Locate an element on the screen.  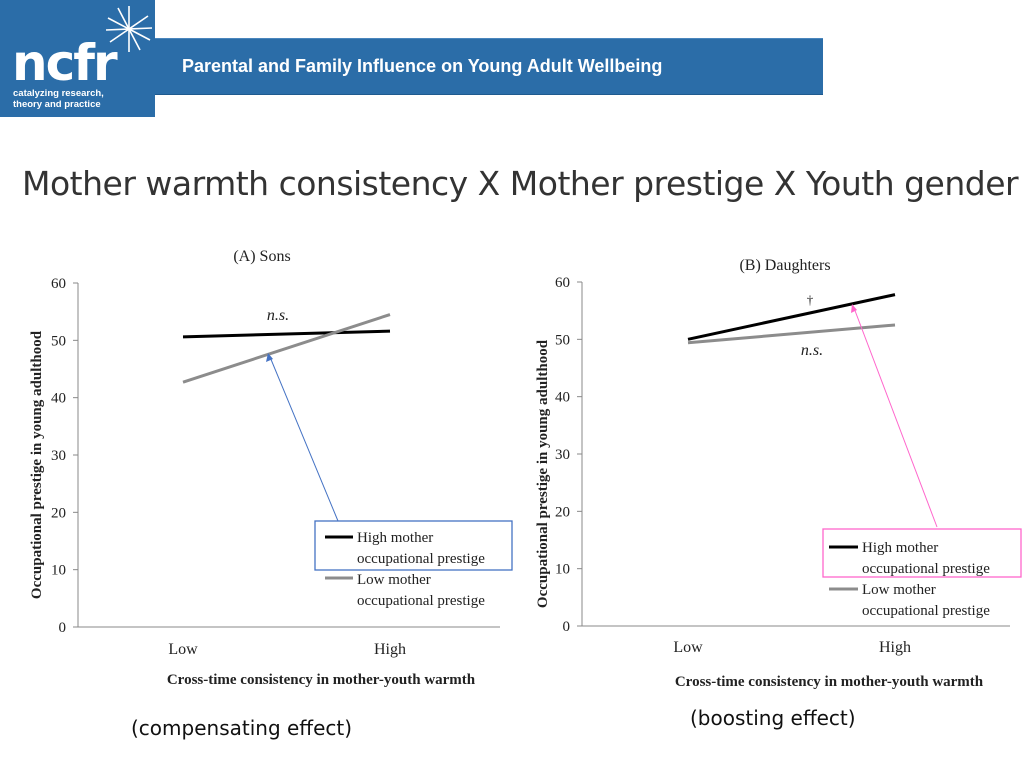
chart-title: (A) Sons is located at coordinates (261, 256).